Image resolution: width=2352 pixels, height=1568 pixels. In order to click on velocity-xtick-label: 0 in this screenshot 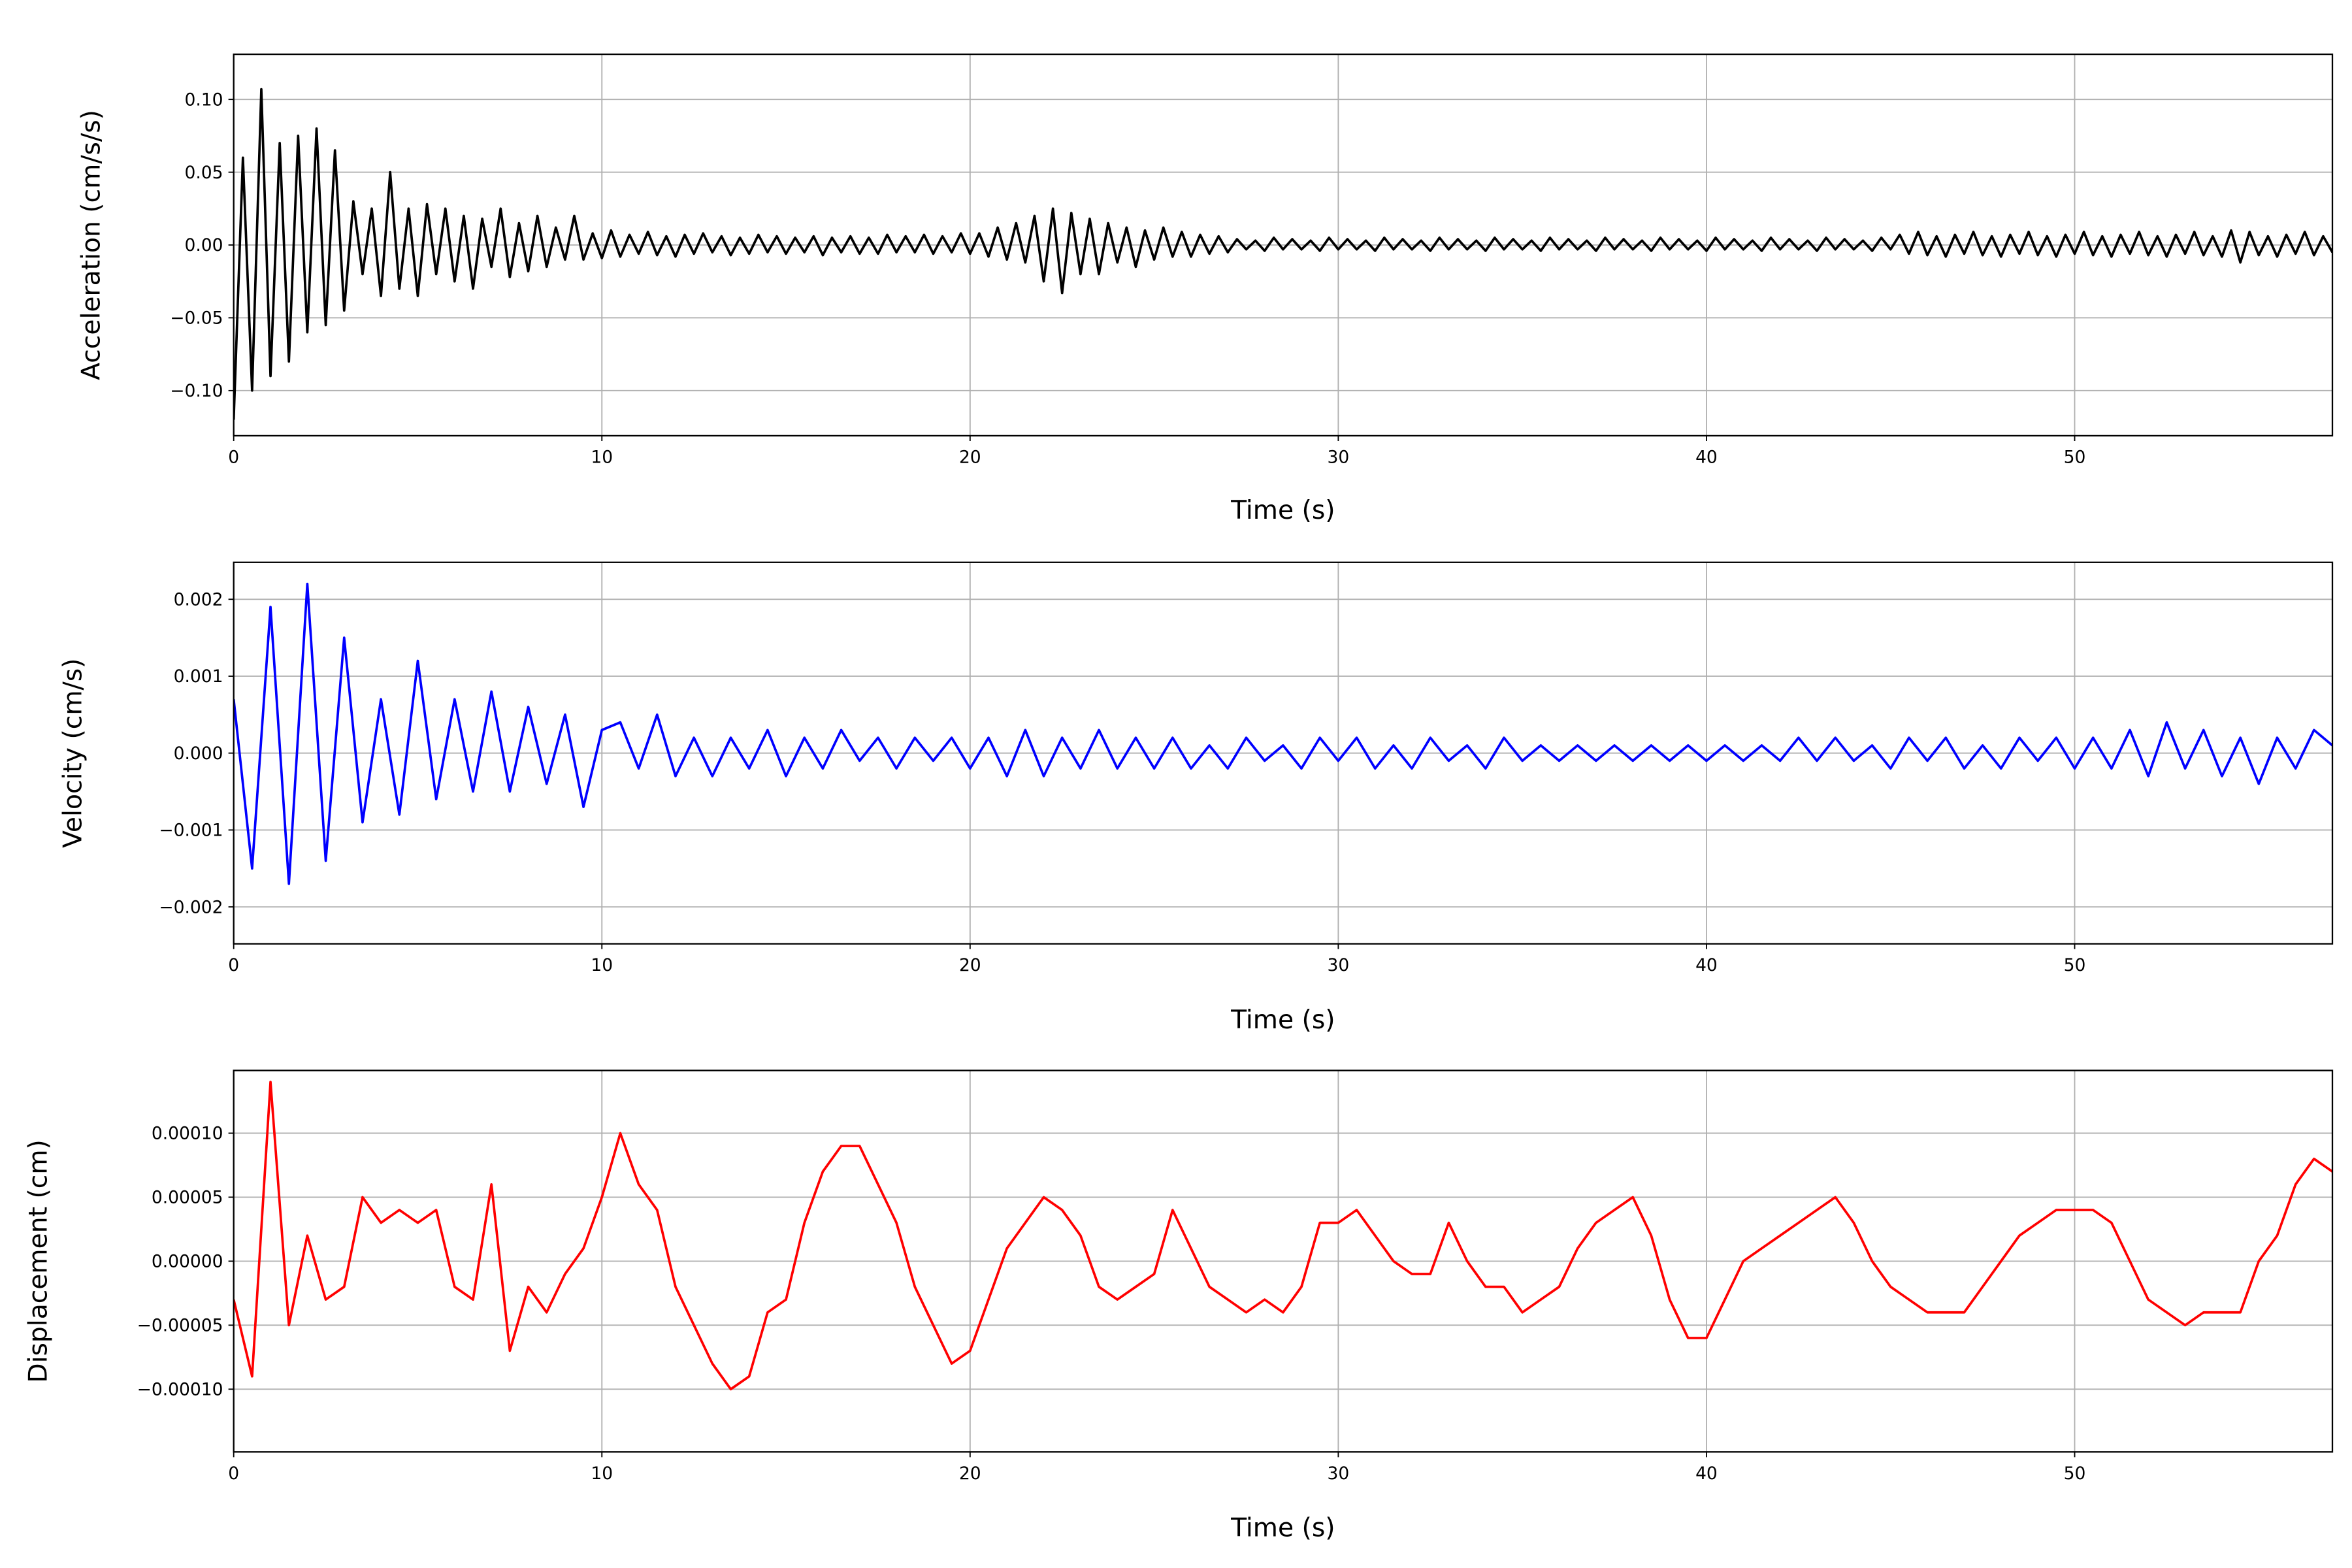, I will do `click(233, 965)`.